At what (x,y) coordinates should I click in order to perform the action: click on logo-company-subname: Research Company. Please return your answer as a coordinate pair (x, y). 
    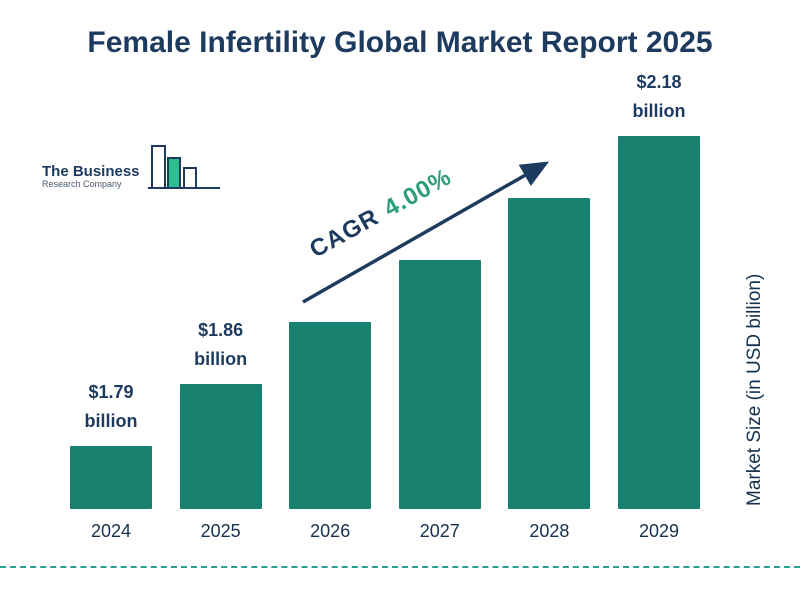
    Looking at the image, I should click on (82, 184).